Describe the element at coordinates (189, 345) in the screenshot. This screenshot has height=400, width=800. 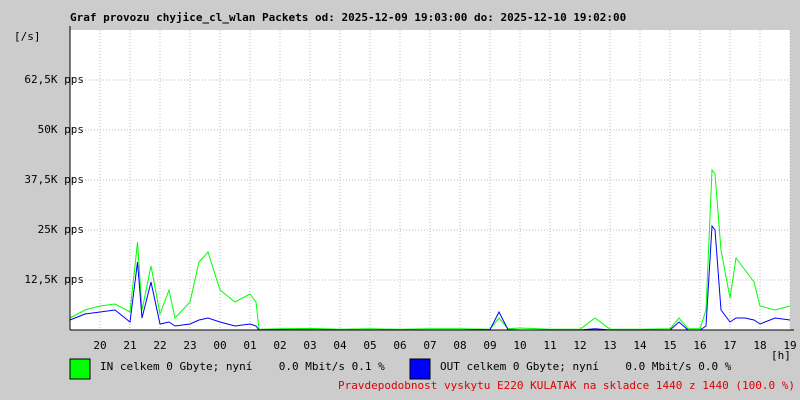
I see `x-tick-label: 23` at that location.